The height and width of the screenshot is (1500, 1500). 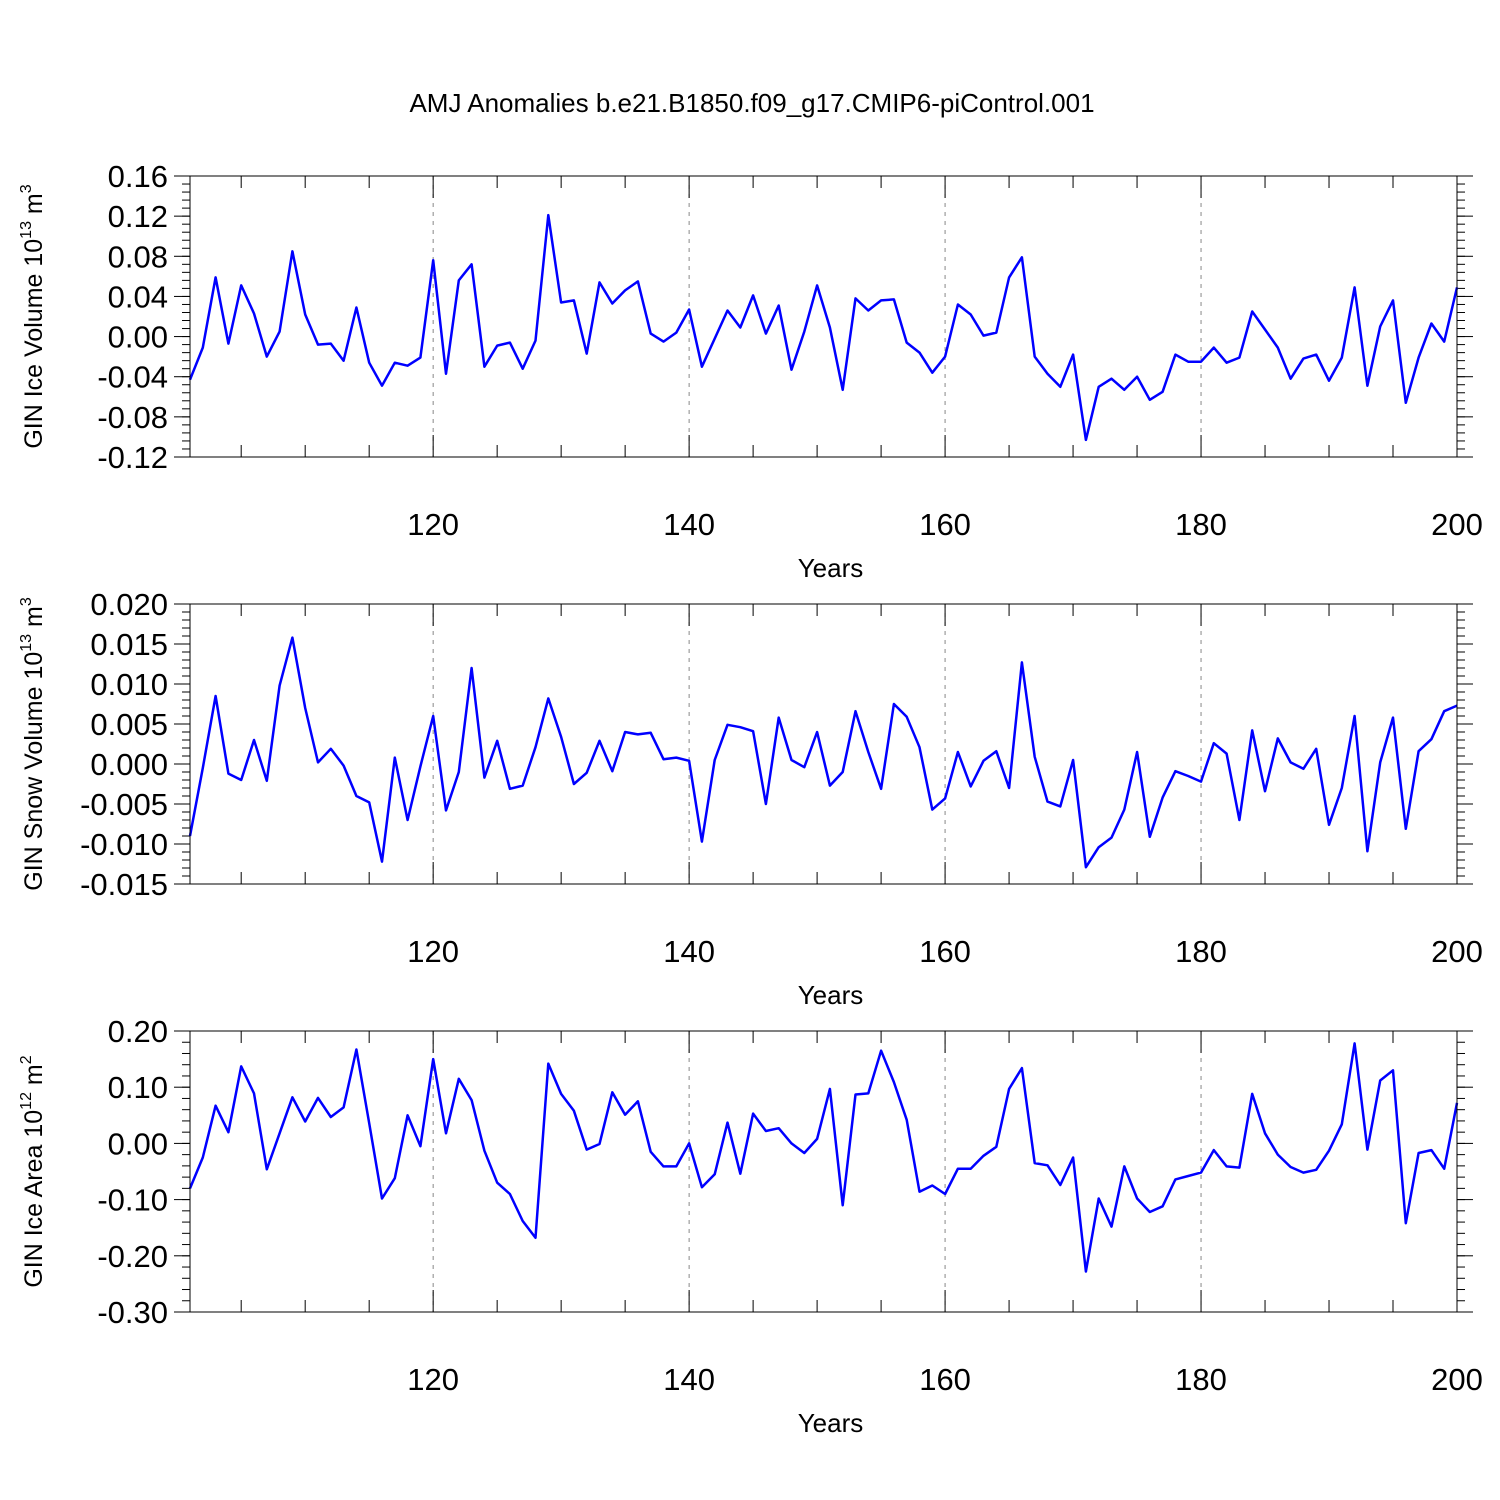 I want to click on y-tick-label: -0.04, so click(x=132, y=377).